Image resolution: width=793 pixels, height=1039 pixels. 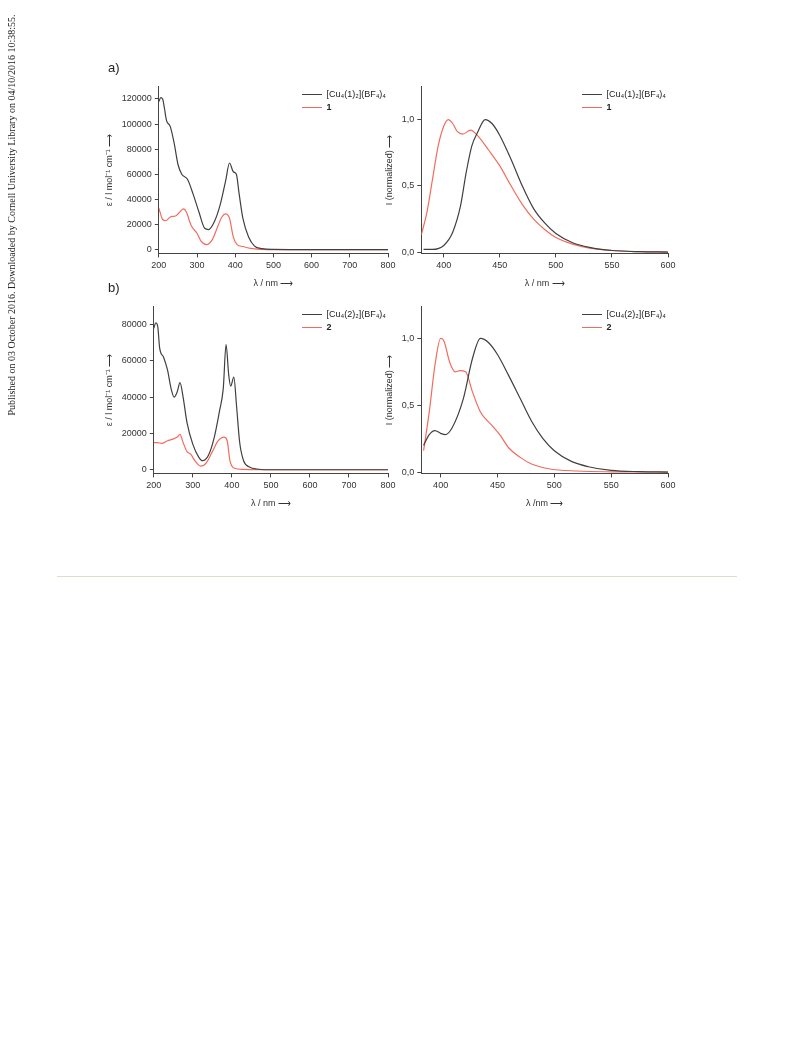 I want to click on y-tick-label: 100000, so click(x=136, y=123).